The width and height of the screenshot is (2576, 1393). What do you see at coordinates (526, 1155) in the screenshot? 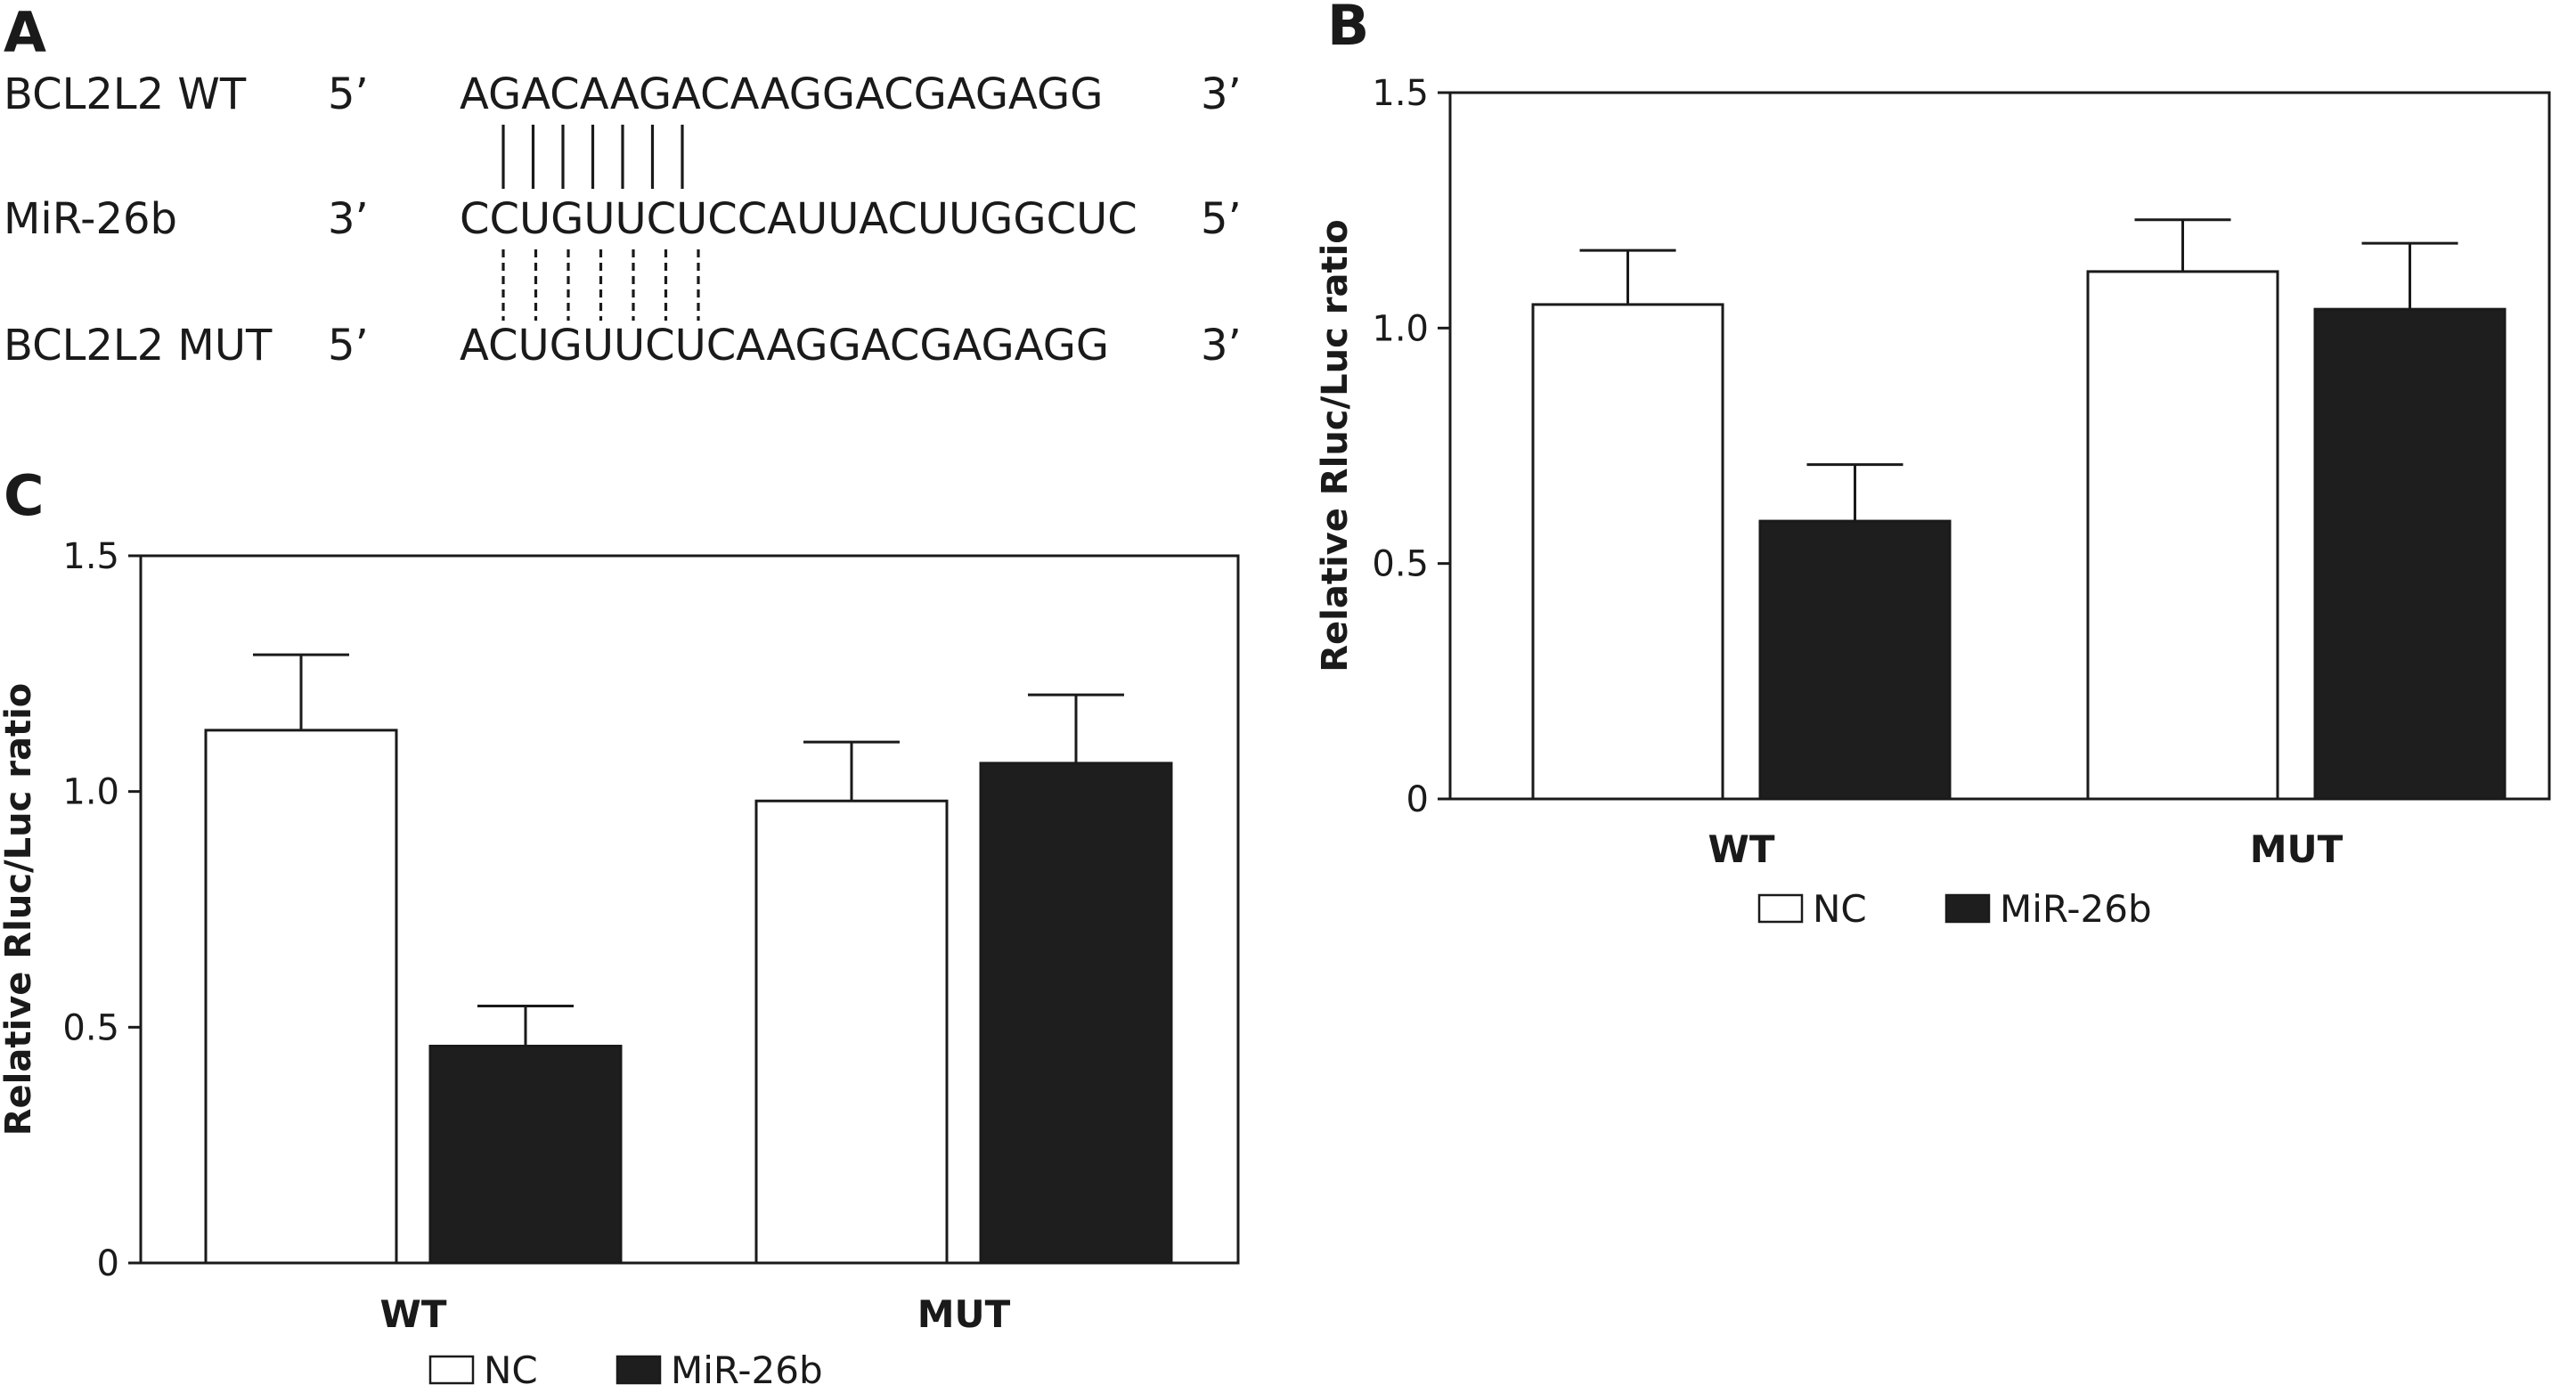
I see `panel-c-bar-wt-mir-26b` at bounding box center [526, 1155].